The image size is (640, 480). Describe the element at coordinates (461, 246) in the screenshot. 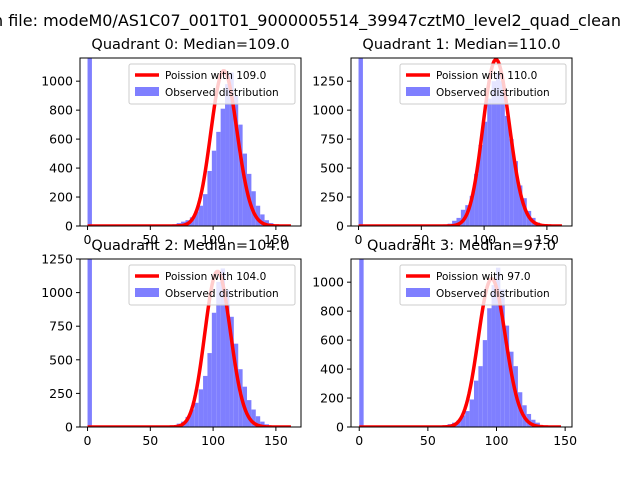

I see `subplot-title: Quadrant 3: Median=97.0` at that location.